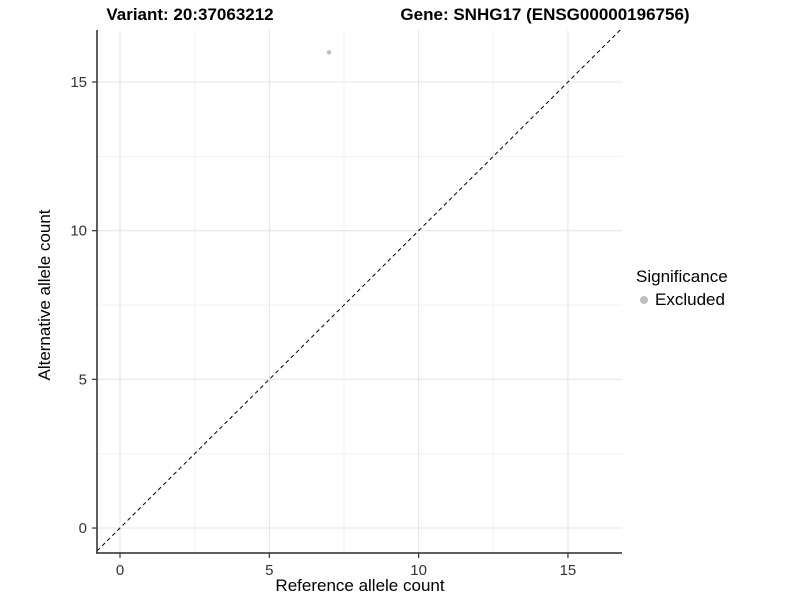 This screenshot has width=800, height=600. I want to click on y-tick-label: 15, so click(78, 82).